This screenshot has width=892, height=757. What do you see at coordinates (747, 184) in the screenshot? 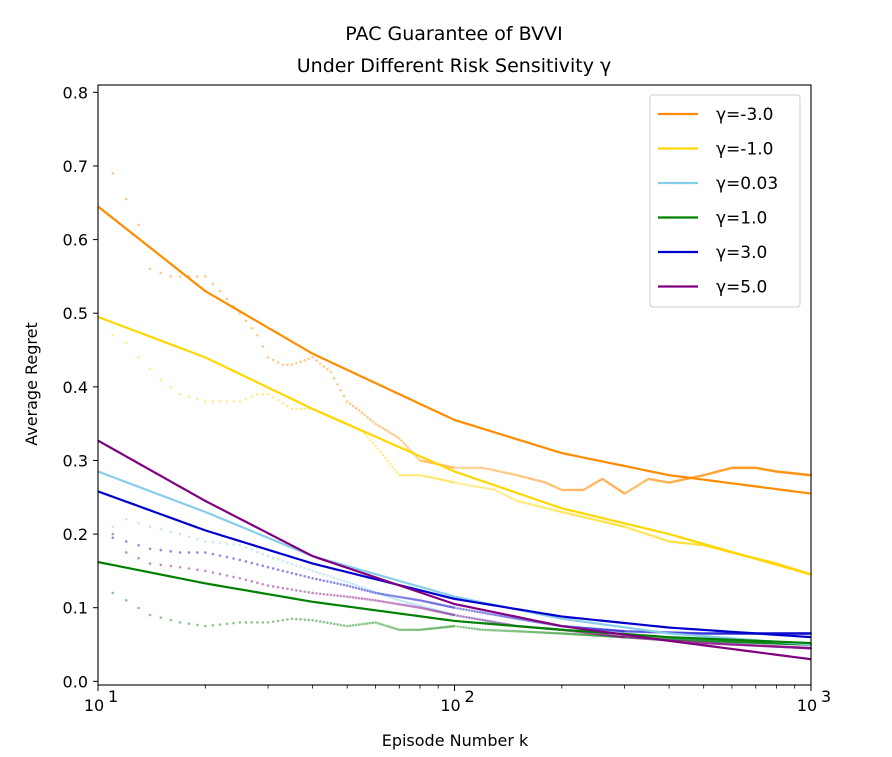
I see `legend-label-2: γ=0.03` at bounding box center [747, 184].